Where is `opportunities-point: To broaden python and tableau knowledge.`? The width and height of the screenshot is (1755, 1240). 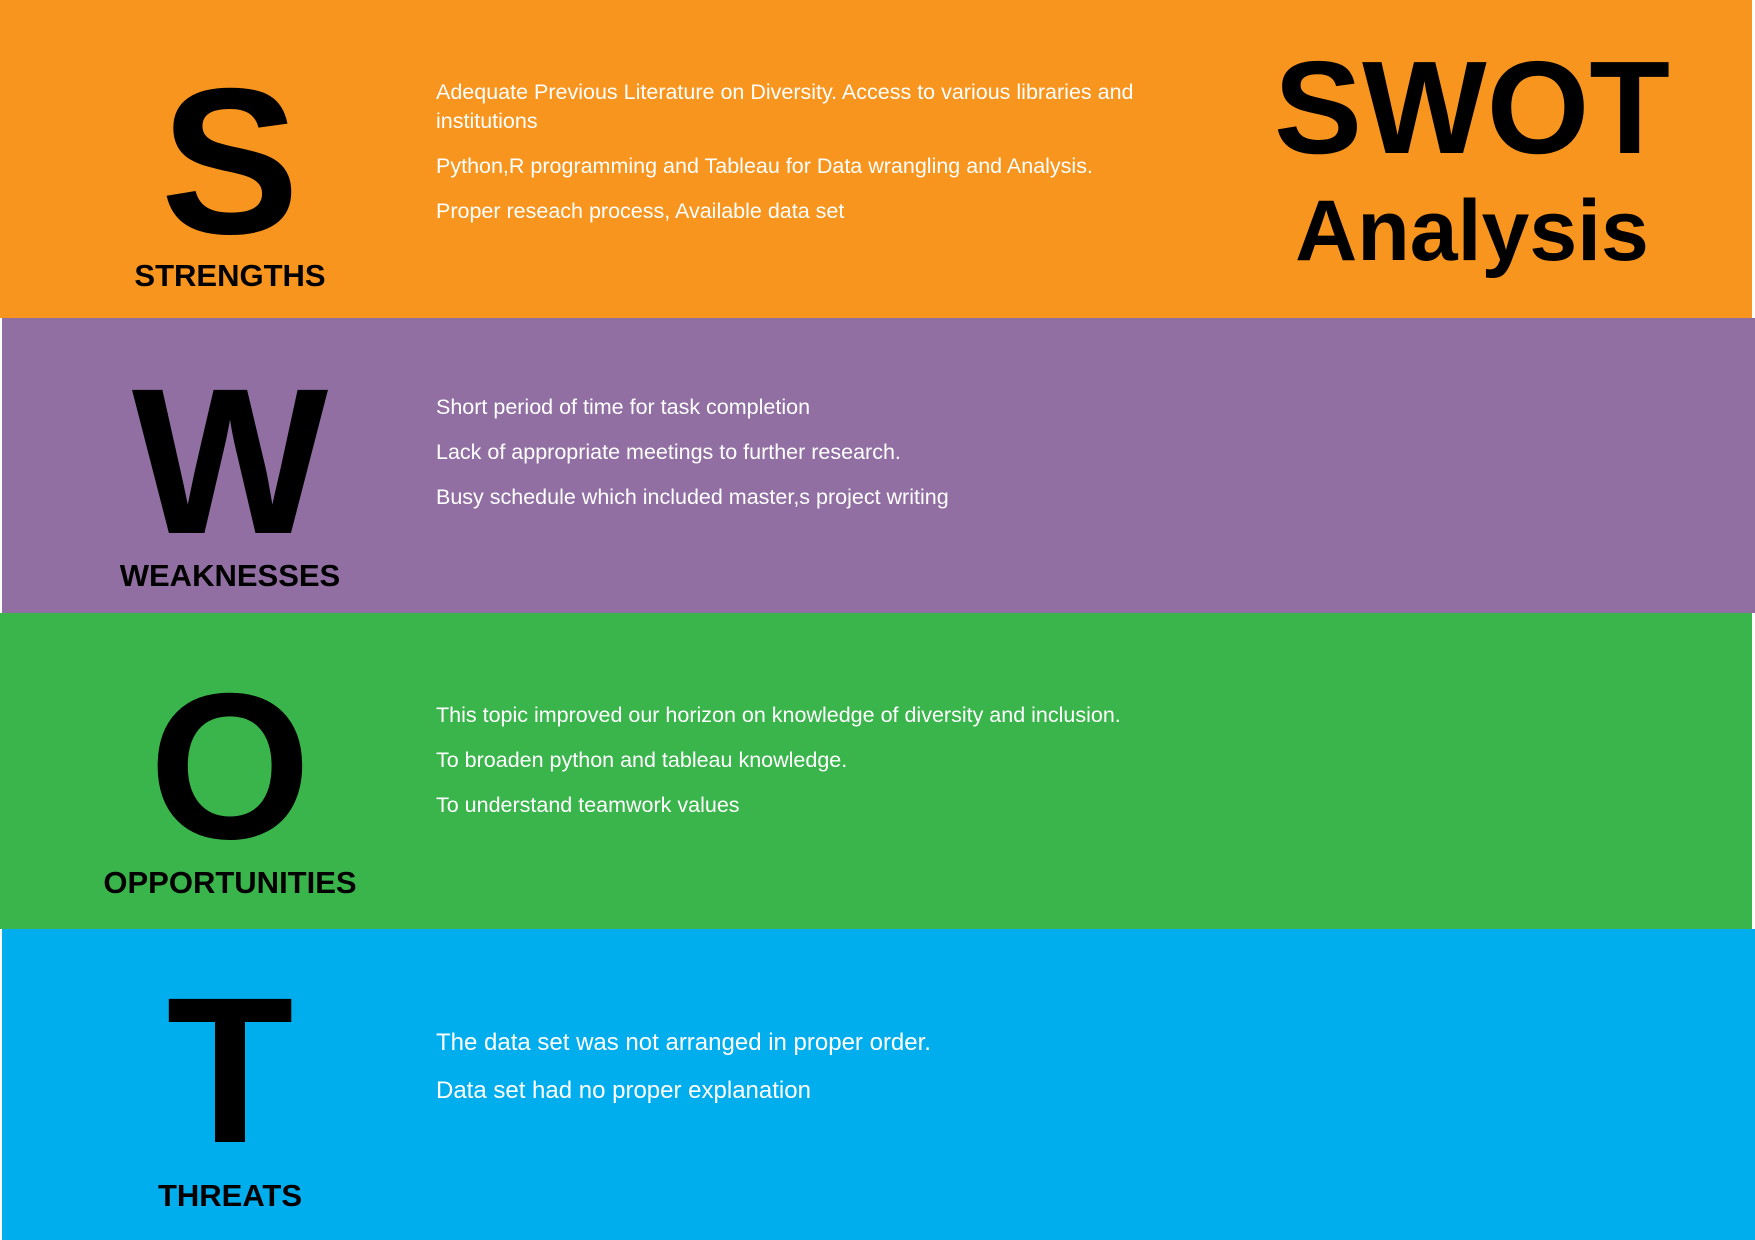
opportunities-point: To broaden python and tableau knowledge. is located at coordinates (642, 760).